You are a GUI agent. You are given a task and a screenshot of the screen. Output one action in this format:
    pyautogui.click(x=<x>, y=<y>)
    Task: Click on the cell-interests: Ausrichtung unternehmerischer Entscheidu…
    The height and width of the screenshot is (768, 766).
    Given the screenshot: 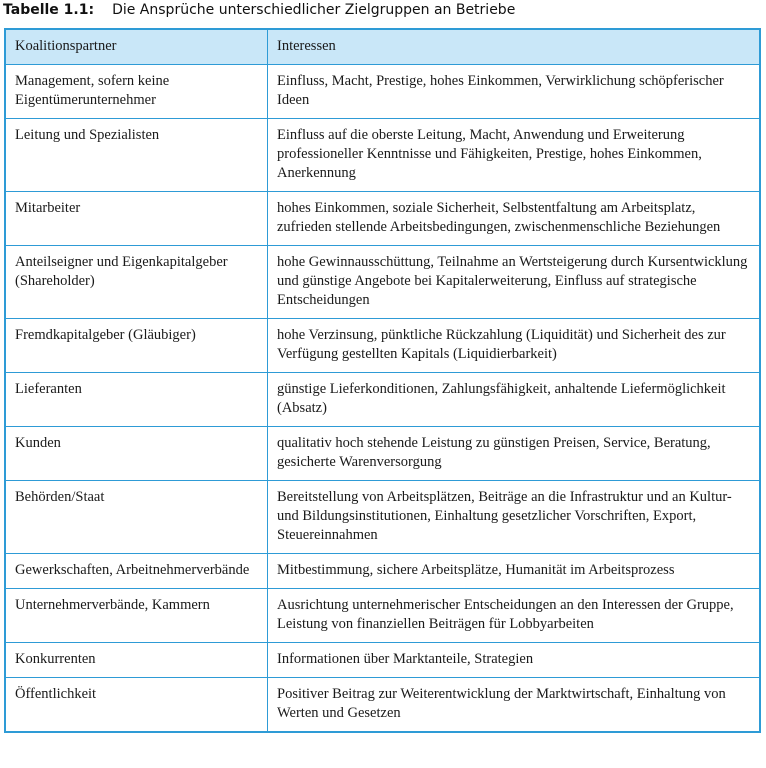 What is the action you would take?
    pyautogui.click(x=514, y=615)
    